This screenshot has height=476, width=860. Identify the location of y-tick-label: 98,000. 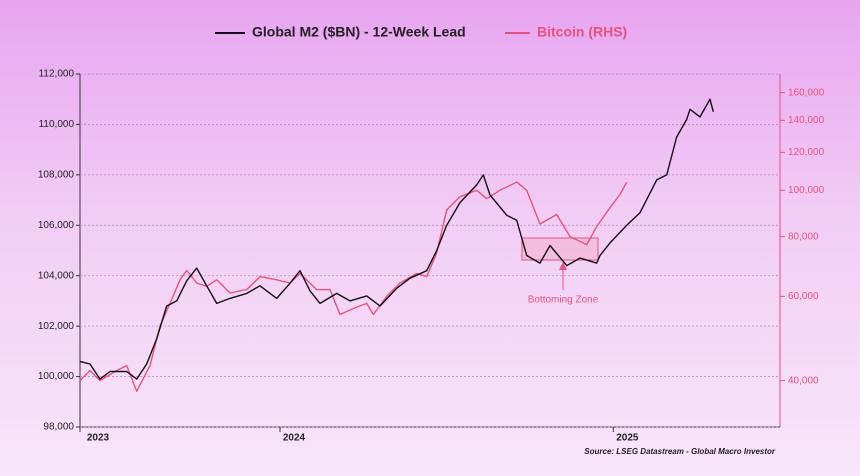
(58, 427).